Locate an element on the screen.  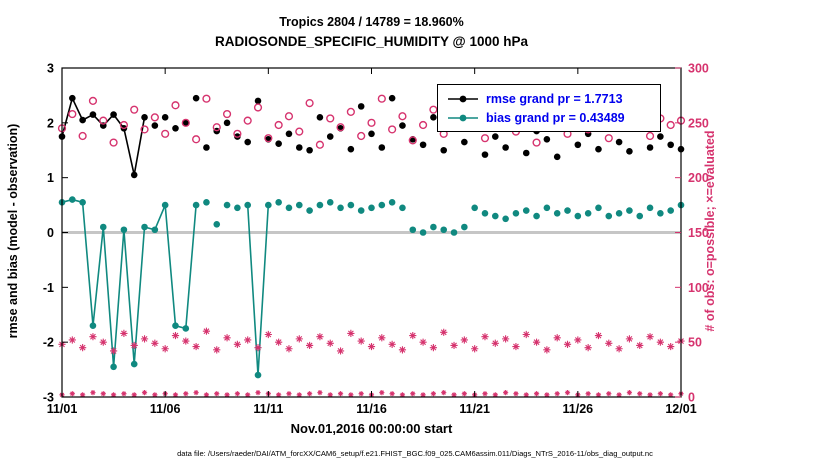
legend-item-rmse: rmse grand pr = 1.7713 is located at coordinates (553, 98).